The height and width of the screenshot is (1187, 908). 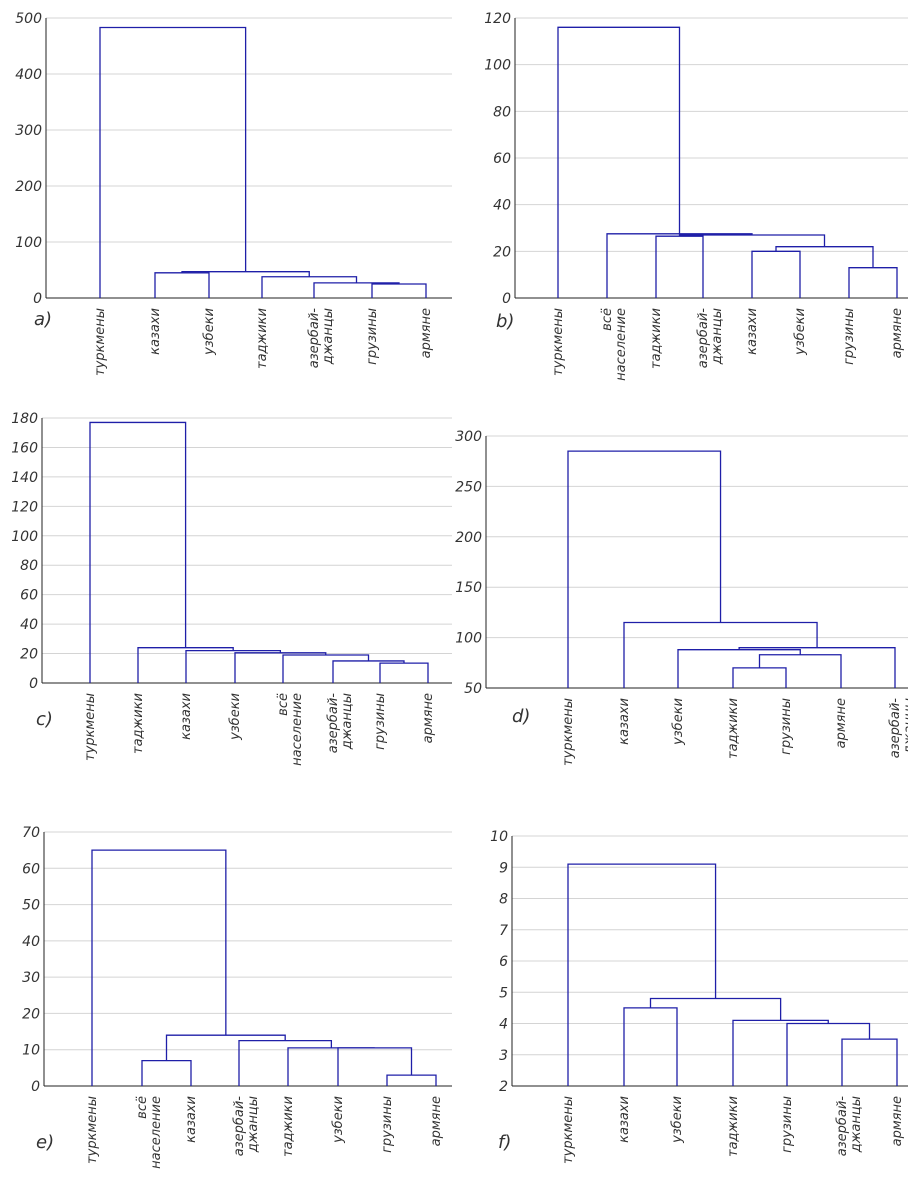 I want to click on y-tick-label: 140, so click(x=24, y=478).